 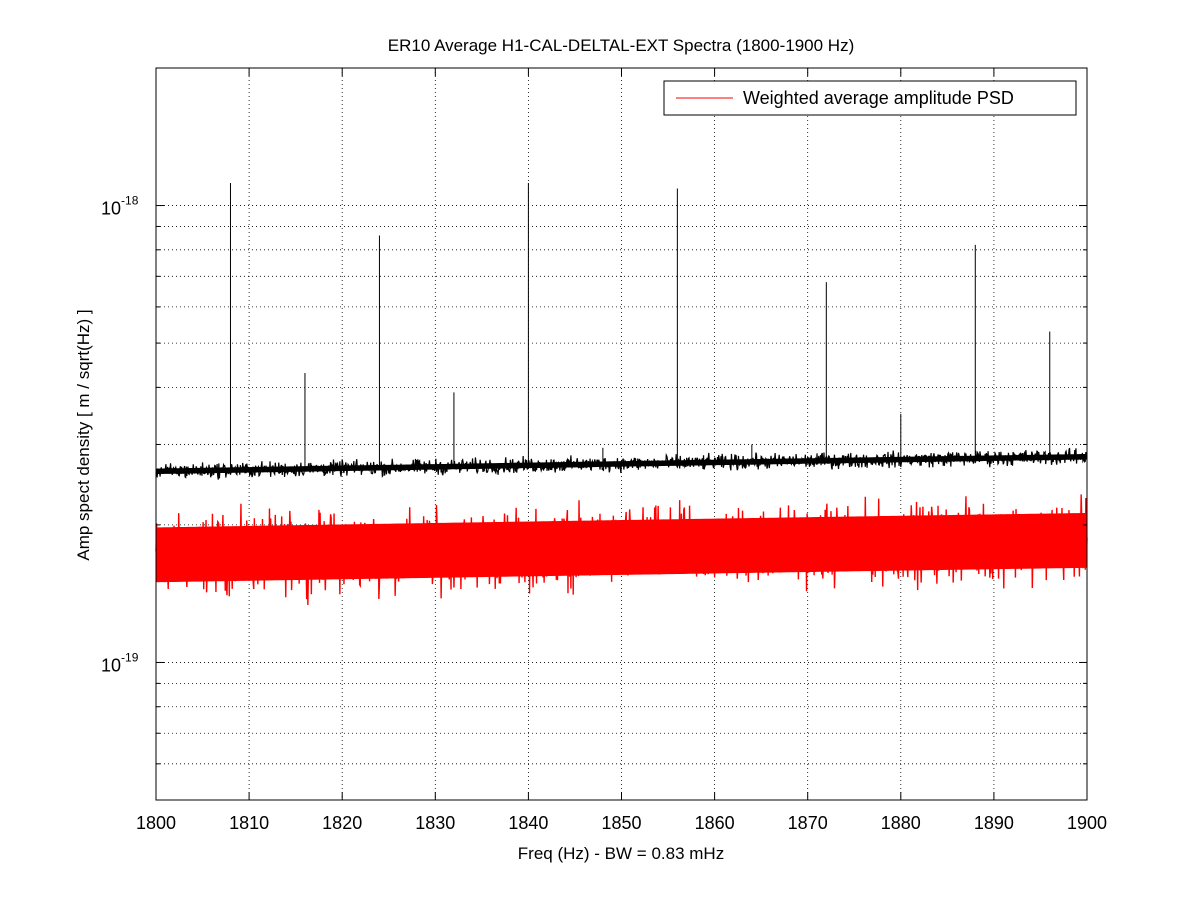 What do you see at coordinates (120, 206) in the screenshot?
I see `y-tick-label: 10-18` at bounding box center [120, 206].